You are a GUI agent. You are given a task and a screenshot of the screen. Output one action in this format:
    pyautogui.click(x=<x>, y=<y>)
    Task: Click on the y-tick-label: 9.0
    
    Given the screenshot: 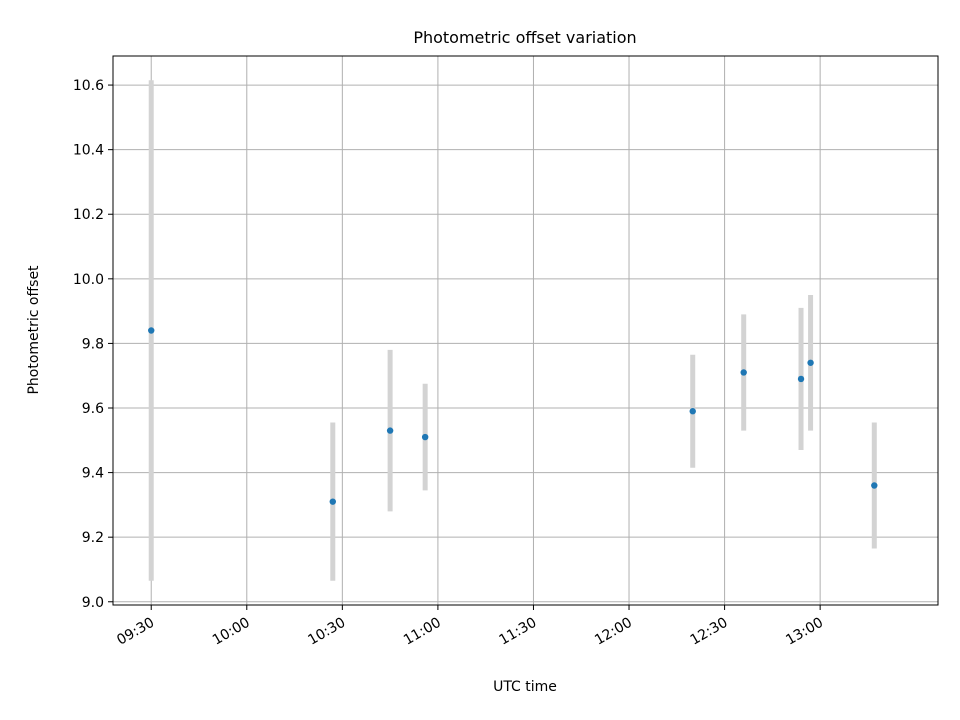 What is the action you would take?
    pyautogui.click(x=93, y=603)
    